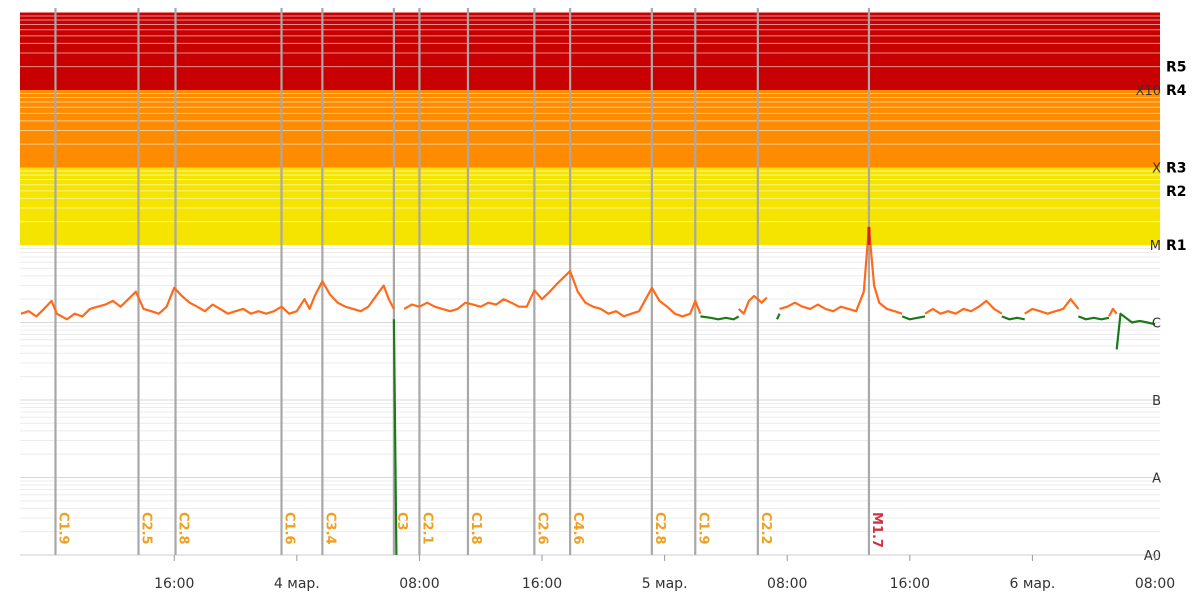 This screenshot has width=1200, height=596. Describe the element at coordinates (1176, 169) in the screenshot. I see `radio-level-label: R3` at that location.